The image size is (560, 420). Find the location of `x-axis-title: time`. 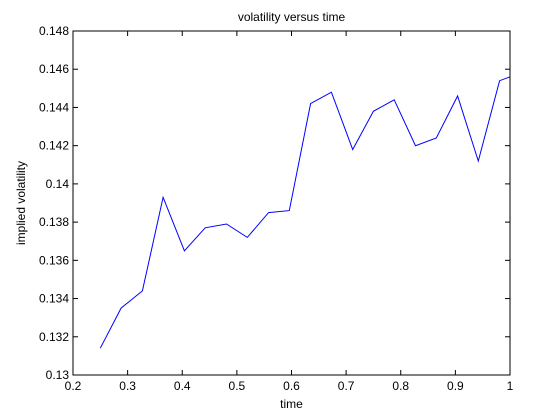

x-axis-title: time is located at coordinates (291, 404).